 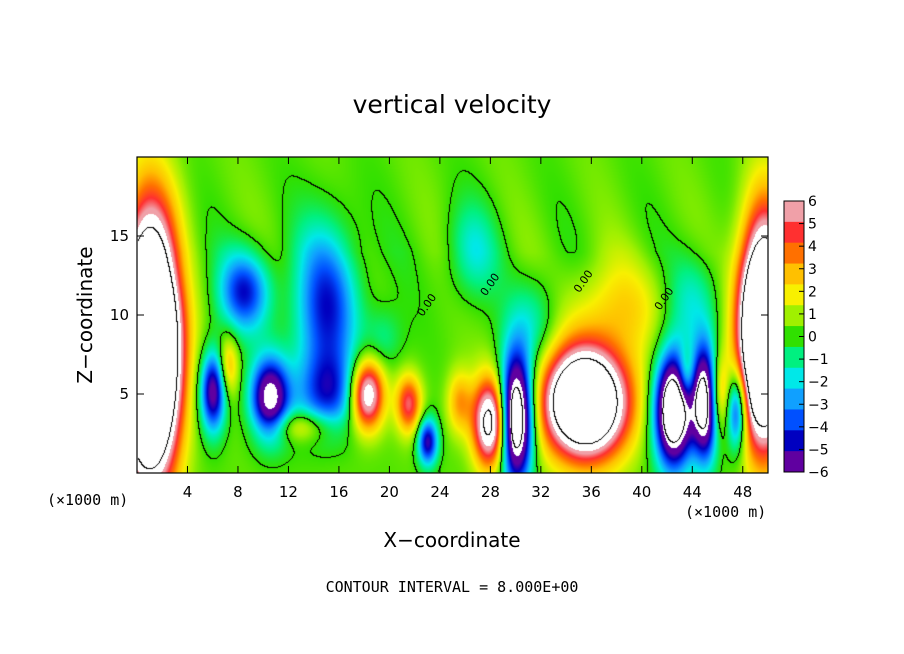 What do you see at coordinates (540, 492) in the screenshot?
I see `x-tick-label: 32` at bounding box center [540, 492].